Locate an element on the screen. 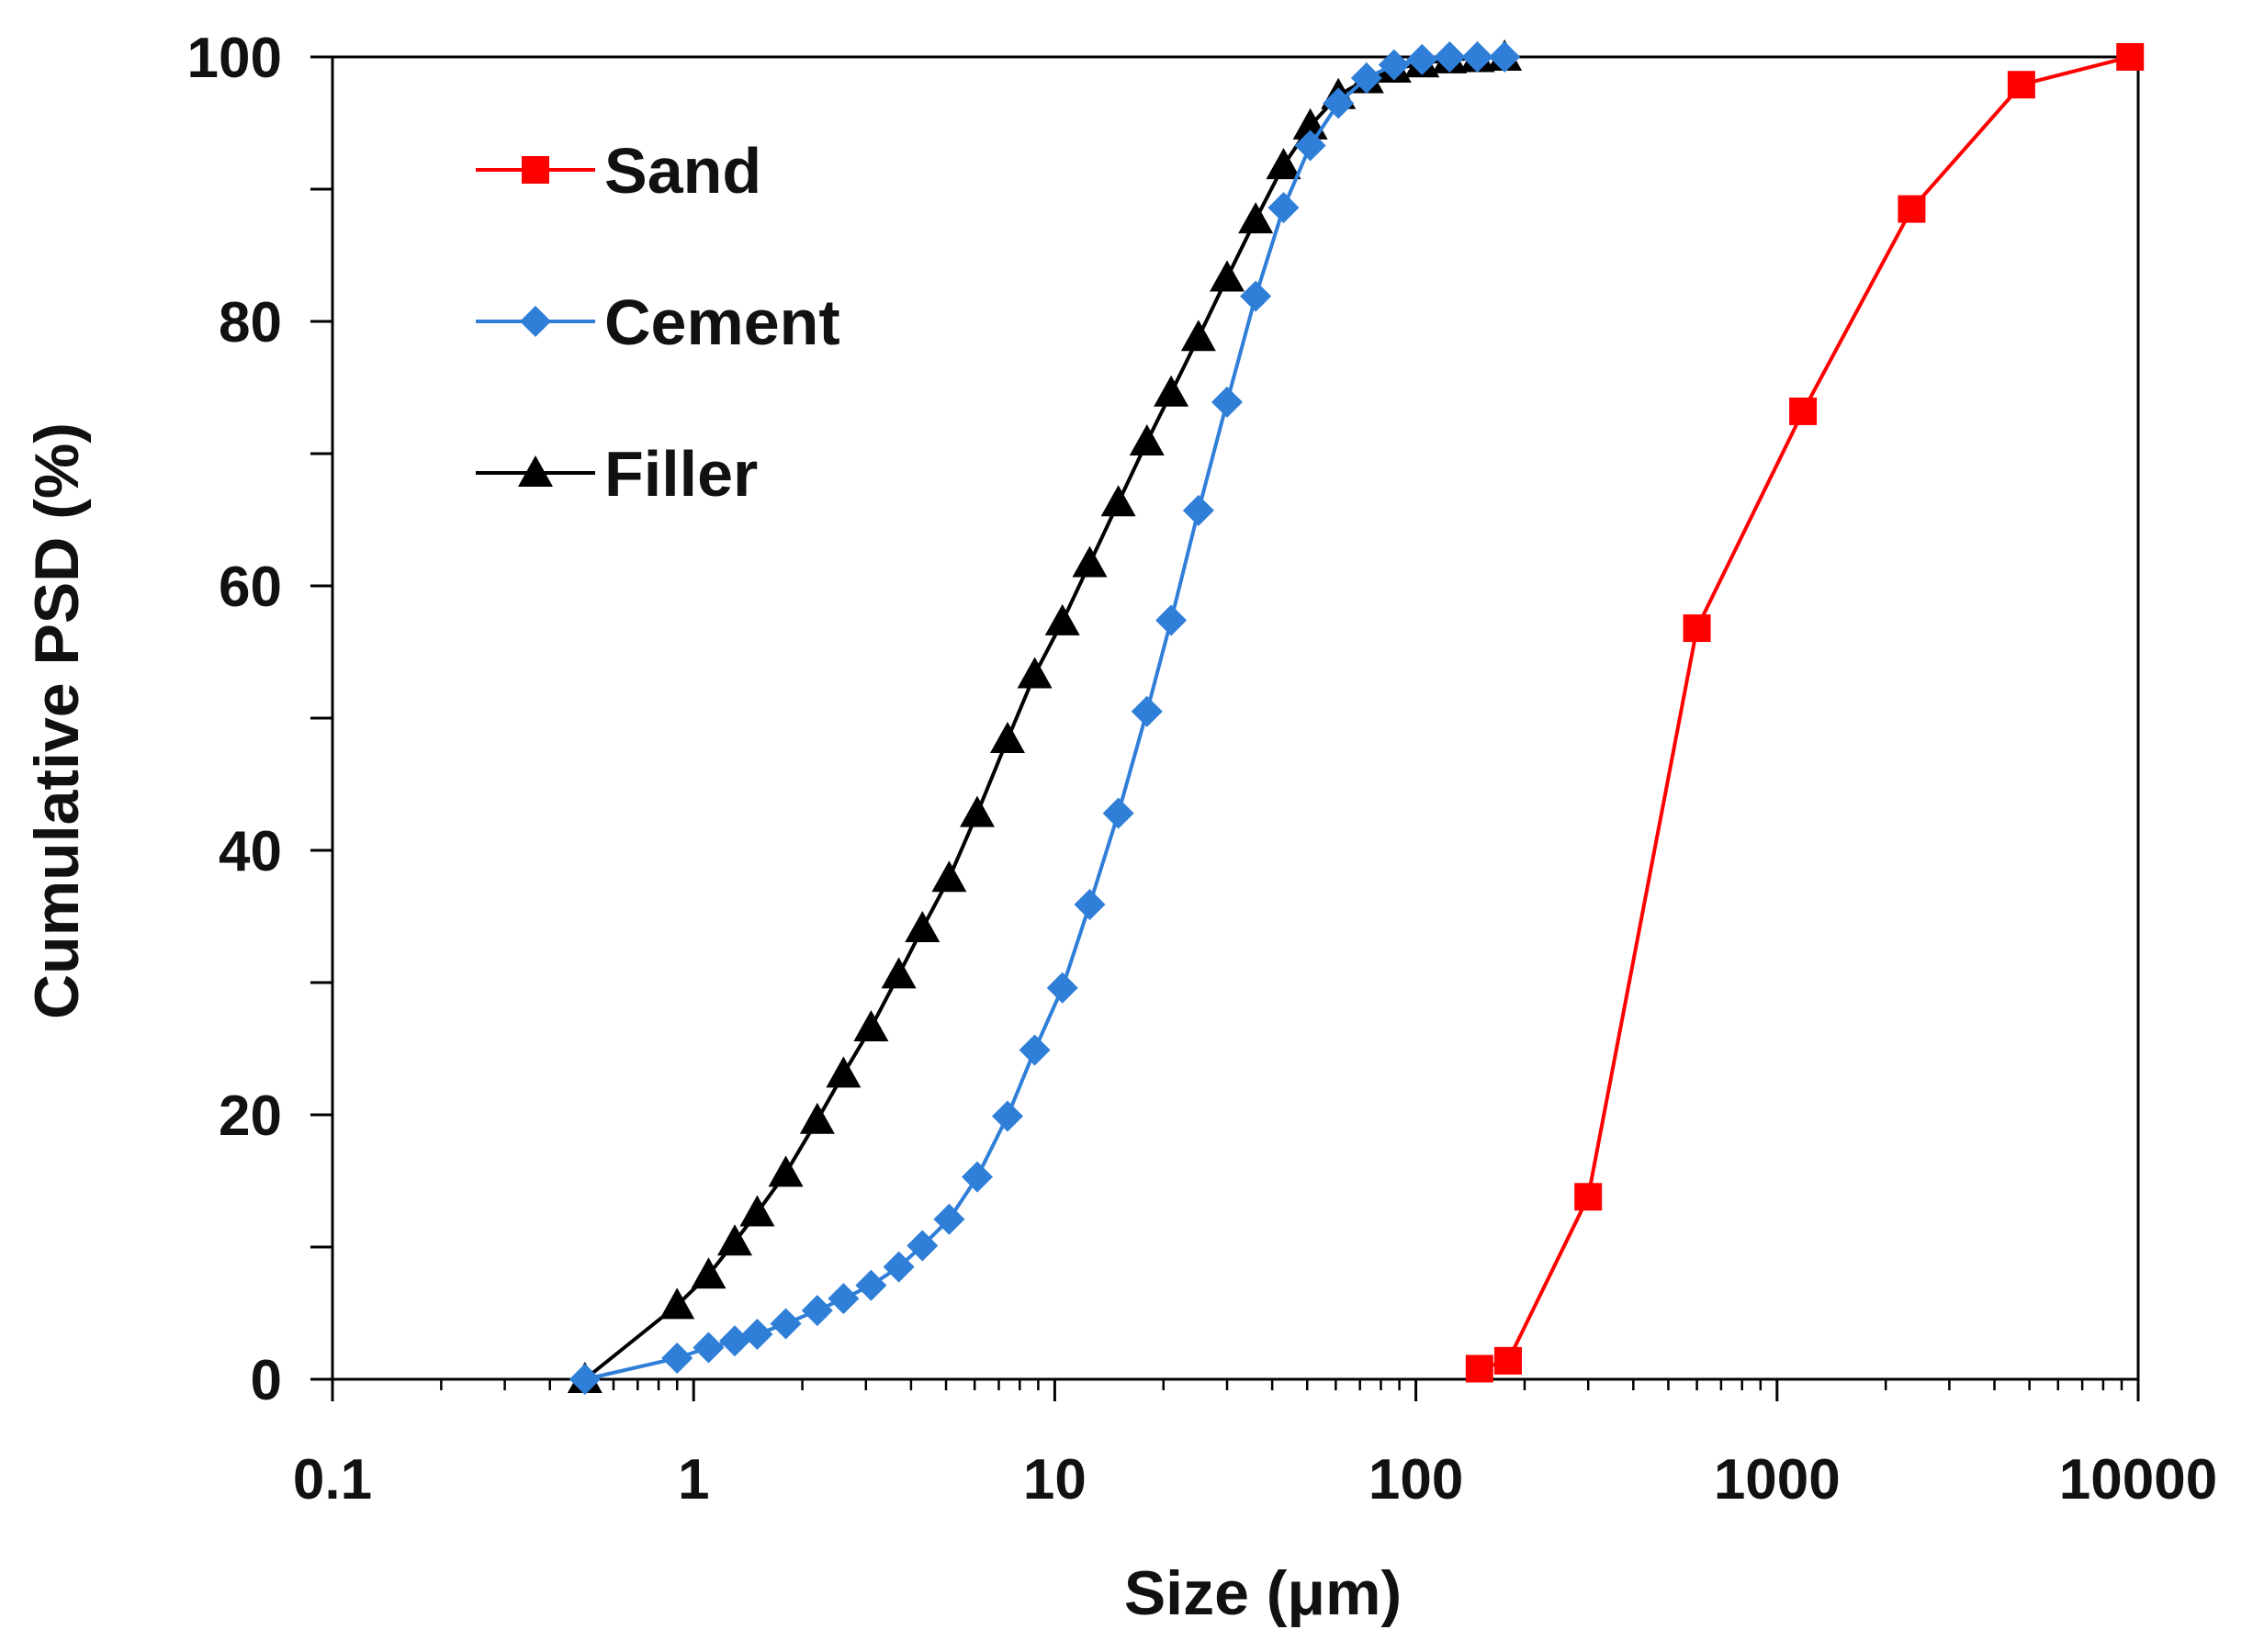 This screenshot has width=2264, height=1652. legend-marker-cement is located at coordinates (535, 321).